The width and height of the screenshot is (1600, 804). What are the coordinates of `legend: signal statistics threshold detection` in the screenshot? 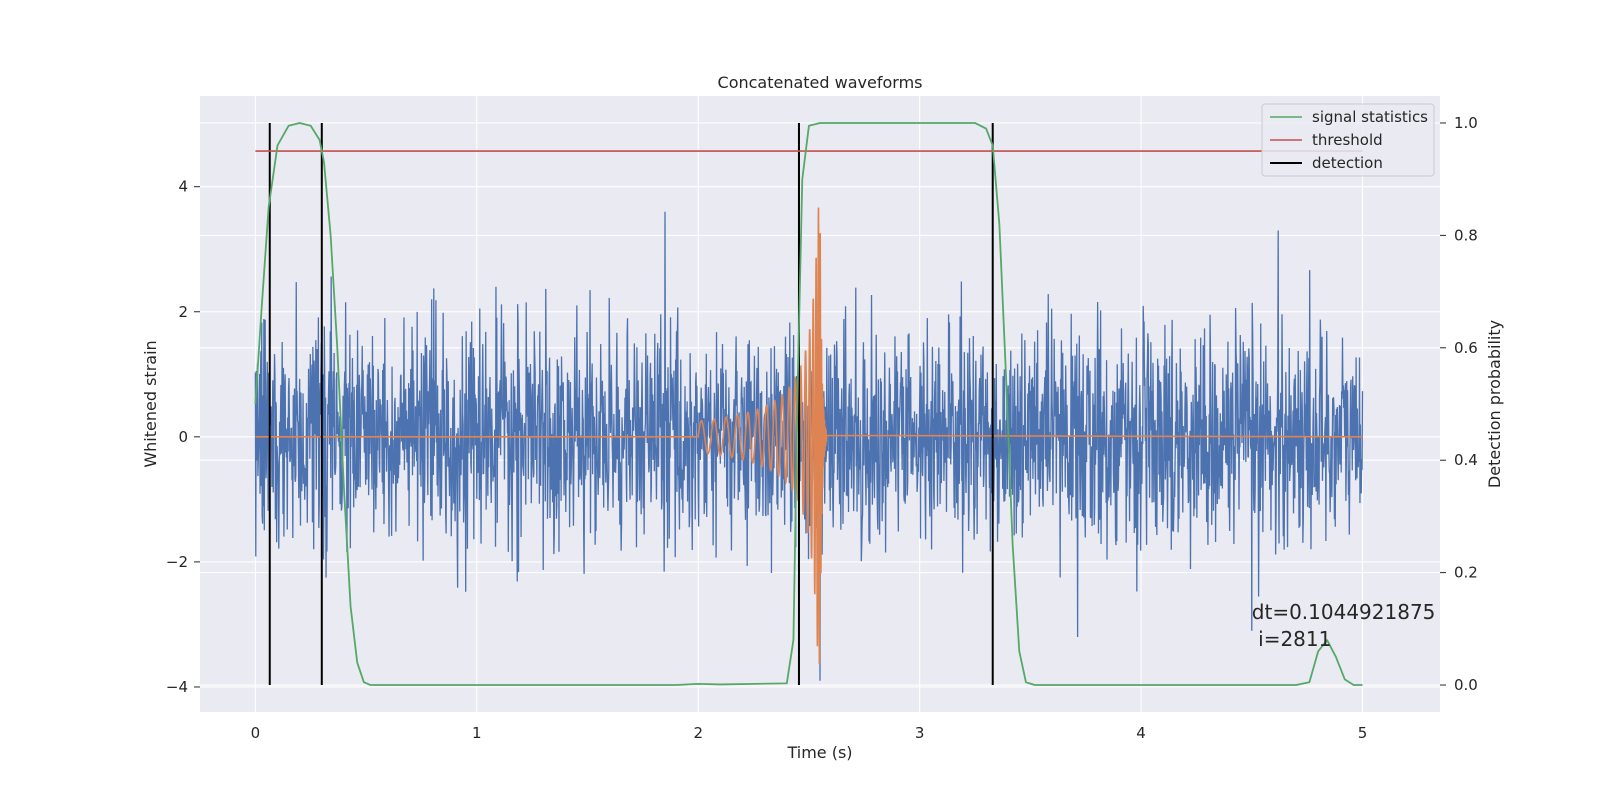 It's located at (1348, 140).